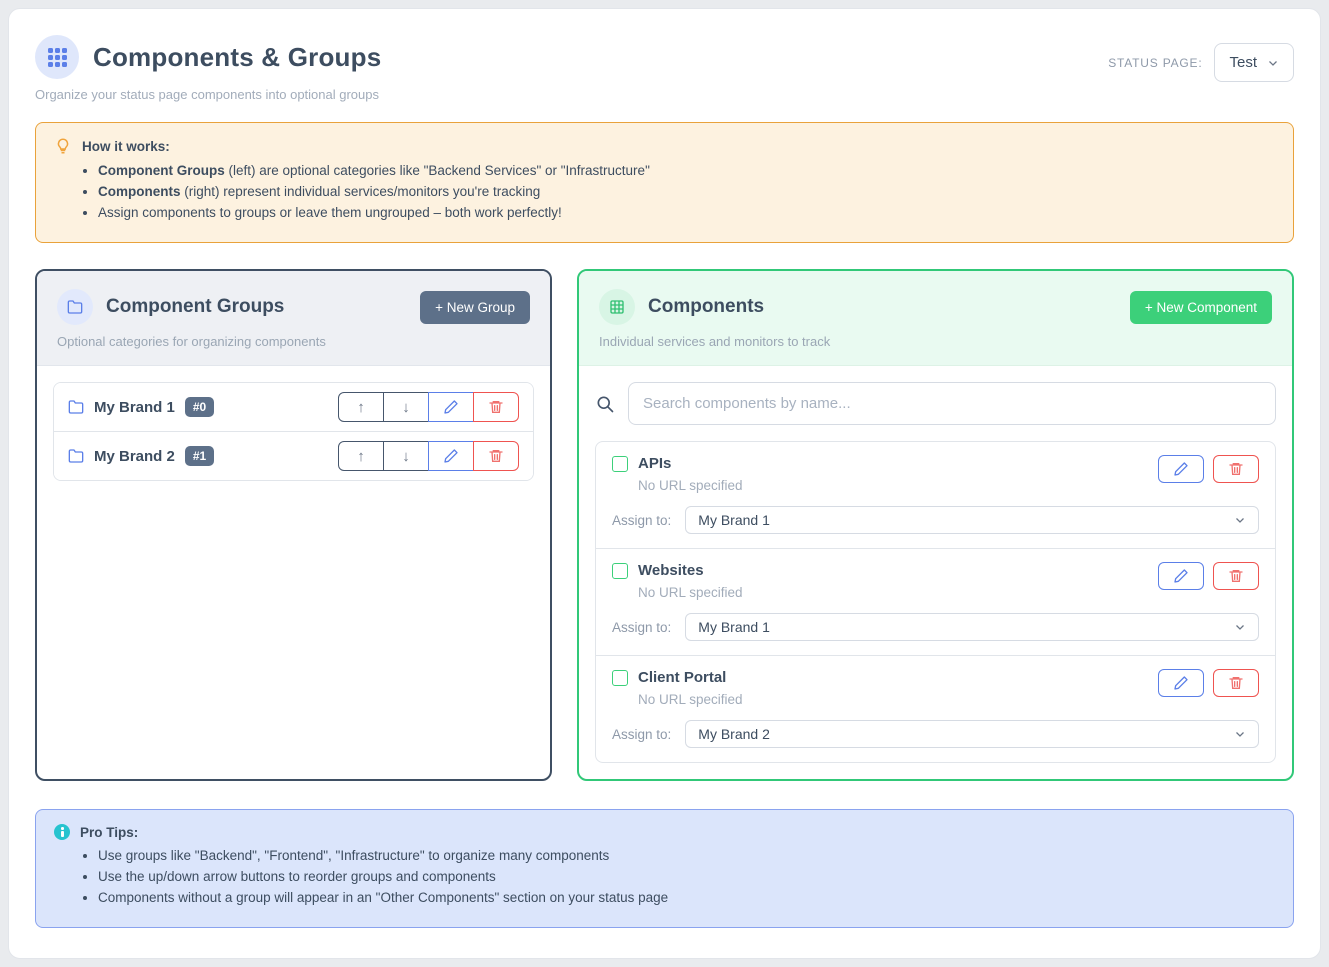 The width and height of the screenshot is (1329, 967). Describe the element at coordinates (1200, 307) in the screenshot. I see `new-component-button: + New Component` at that location.